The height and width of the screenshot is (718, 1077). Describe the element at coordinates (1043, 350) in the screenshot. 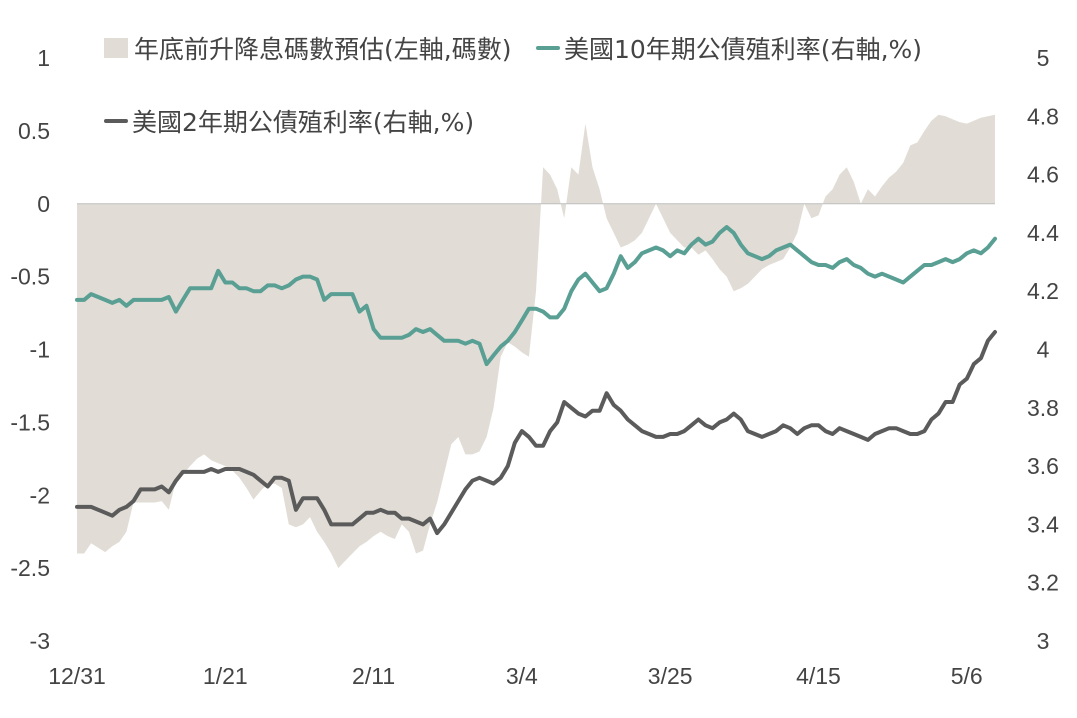

I see `right-axis-tick-label: 4` at that location.